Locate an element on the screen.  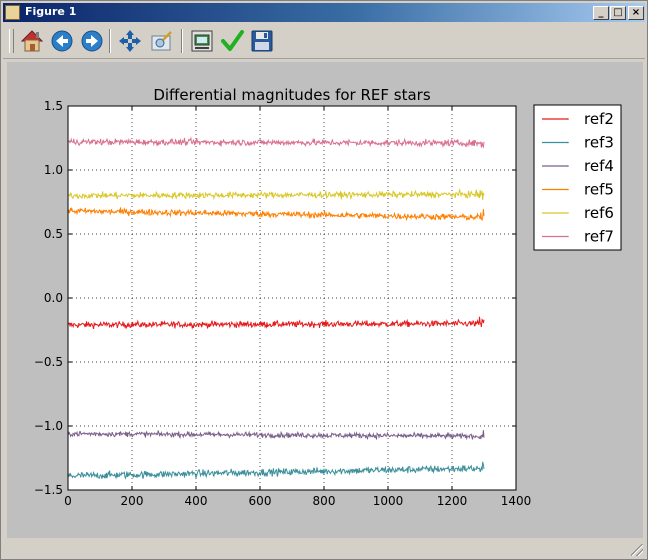
toolbar-grip is located at coordinates (11, 41).